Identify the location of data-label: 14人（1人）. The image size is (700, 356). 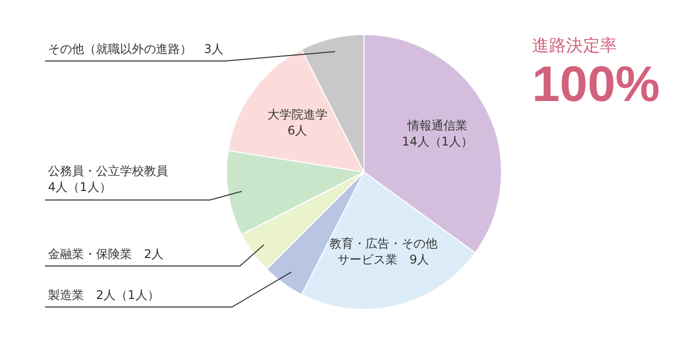
(437, 141).